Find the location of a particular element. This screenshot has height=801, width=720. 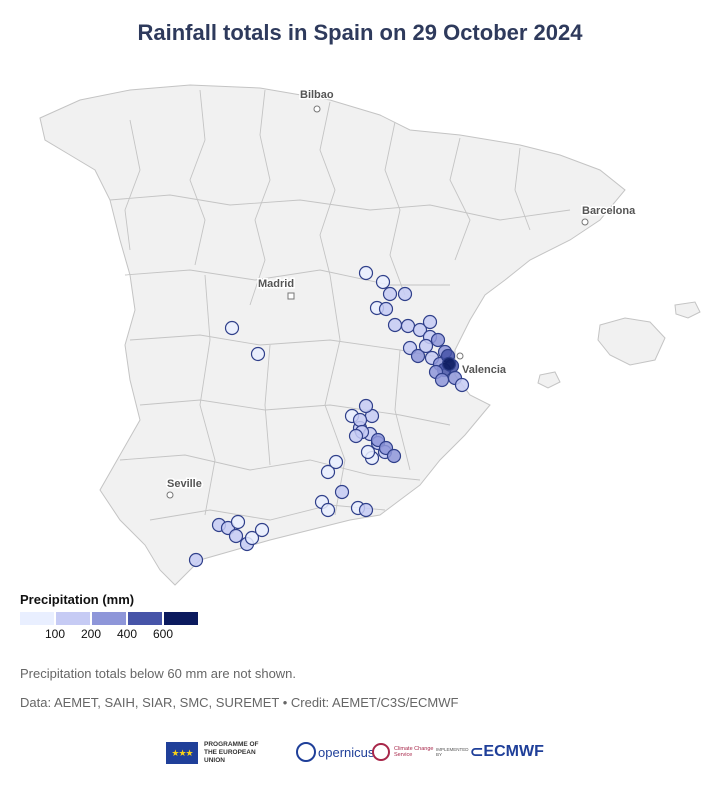

city-valencia: Valencia is located at coordinates (482, 365).